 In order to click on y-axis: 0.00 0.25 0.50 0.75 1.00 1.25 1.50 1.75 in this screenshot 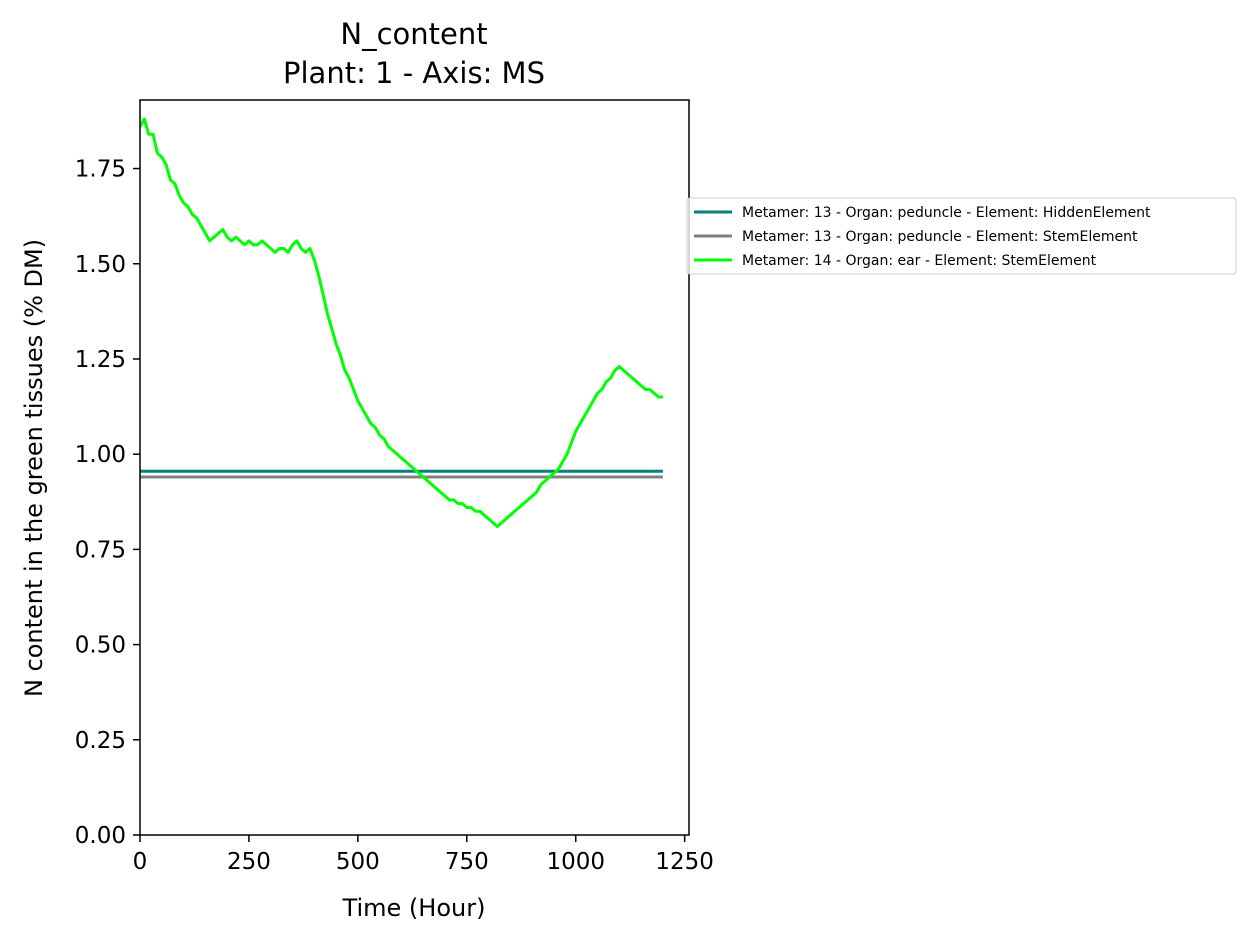, I will do `click(107, 503)`.